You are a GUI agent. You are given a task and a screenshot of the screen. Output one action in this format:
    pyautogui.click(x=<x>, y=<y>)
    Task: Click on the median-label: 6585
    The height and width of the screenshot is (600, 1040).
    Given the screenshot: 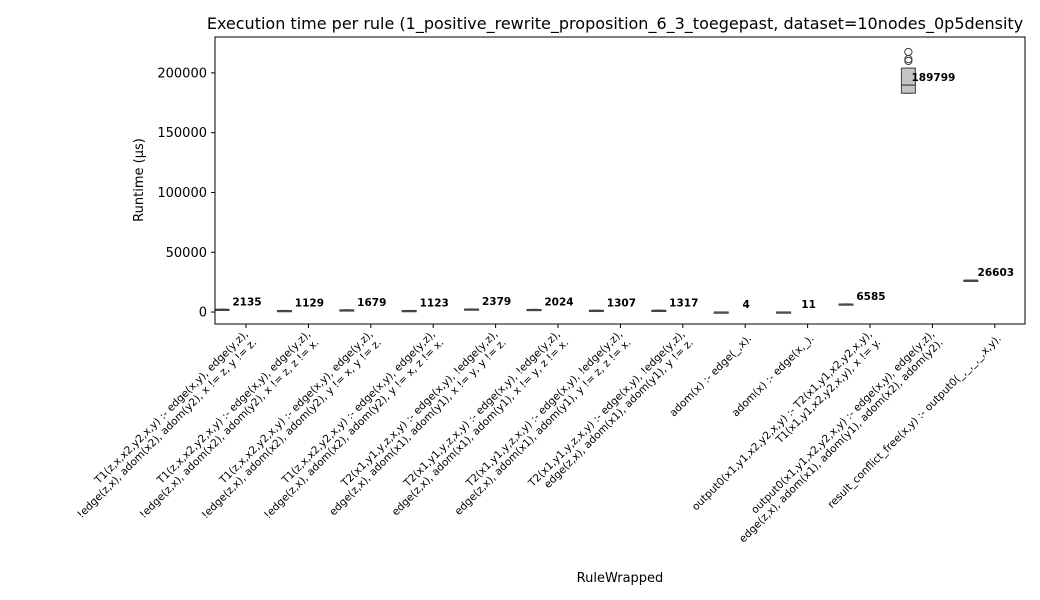 What is the action you would take?
    pyautogui.click(x=870, y=297)
    